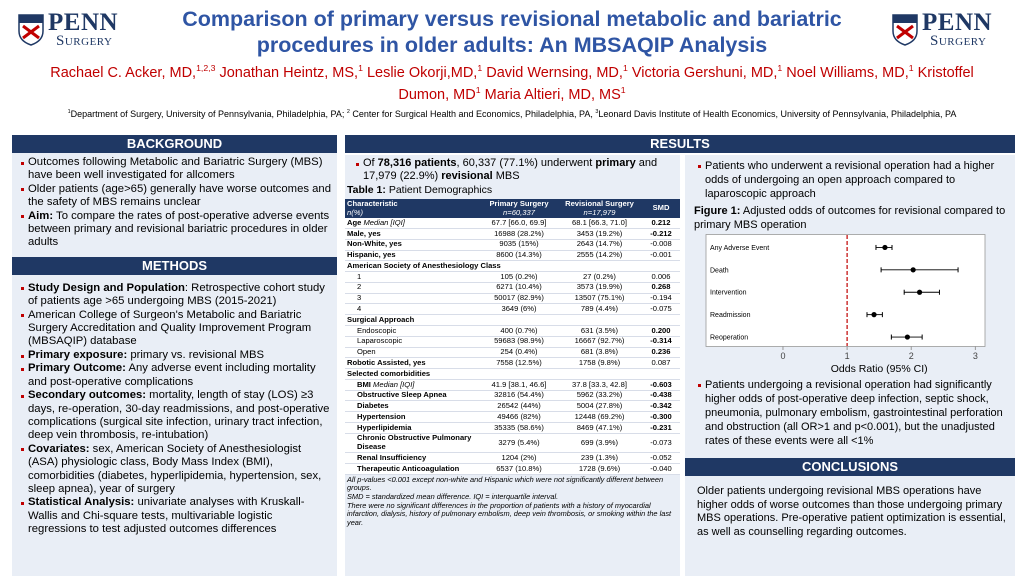 This screenshot has height=576, width=1024. What do you see at coordinates (599, 363) in the screenshot?
I see `cell-revisional: 1758 (9.8%)` at bounding box center [599, 363].